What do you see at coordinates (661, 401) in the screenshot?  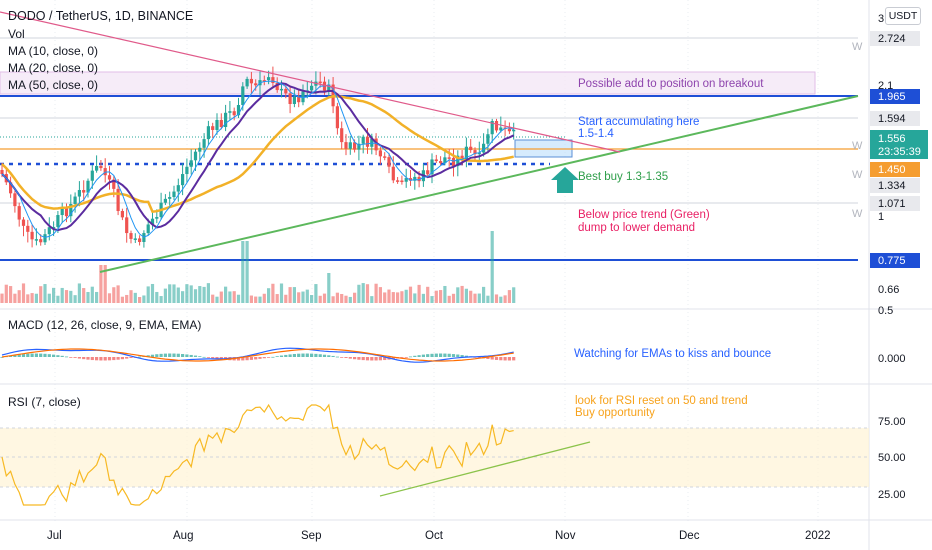 I see `annotation-rsi-line1: look for RSI reset on 50 and trend` at bounding box center [661, 401].